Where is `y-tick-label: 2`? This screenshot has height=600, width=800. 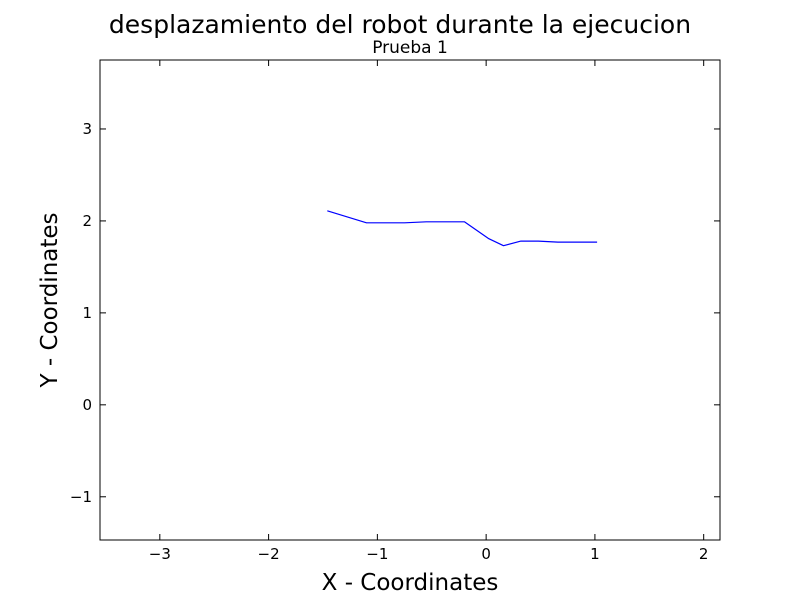 y-tick-label: 2 is located at coordinates (87, 221).